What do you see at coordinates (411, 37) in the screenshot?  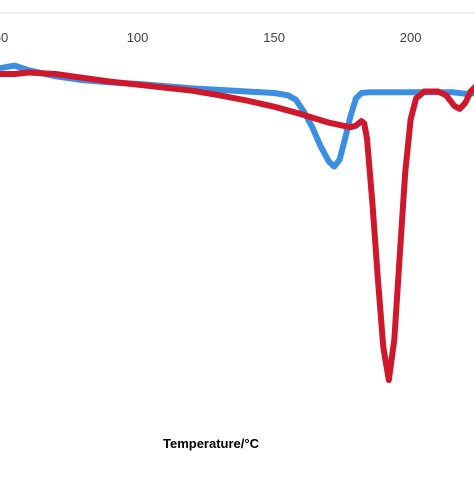 I see `x-tick-label: 200` at bounding box center [411, 37].